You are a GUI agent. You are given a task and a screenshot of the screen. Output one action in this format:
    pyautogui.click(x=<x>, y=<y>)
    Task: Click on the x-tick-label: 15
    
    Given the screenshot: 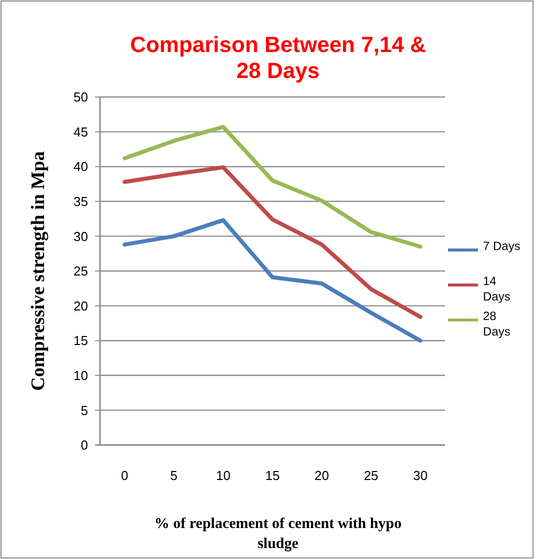 What is the action you would take?
    pyautogui.click(x=272, y=475)
    